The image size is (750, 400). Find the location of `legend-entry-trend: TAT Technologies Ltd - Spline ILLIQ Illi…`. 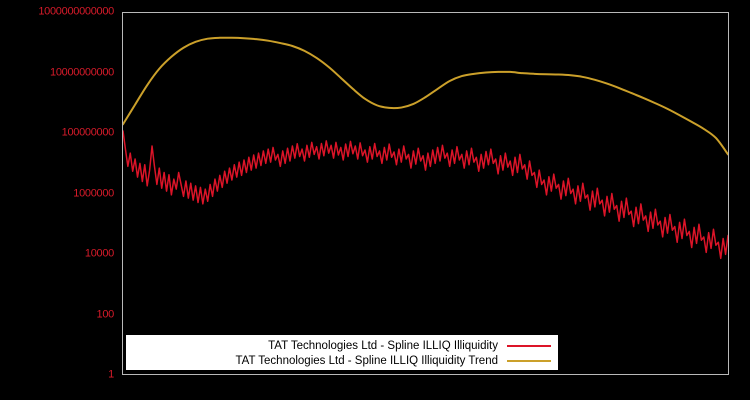

legend-entry-trend: TAT Technologies Ltd - Spline ILLIQ Illi… is located at coordinates (339, 360).